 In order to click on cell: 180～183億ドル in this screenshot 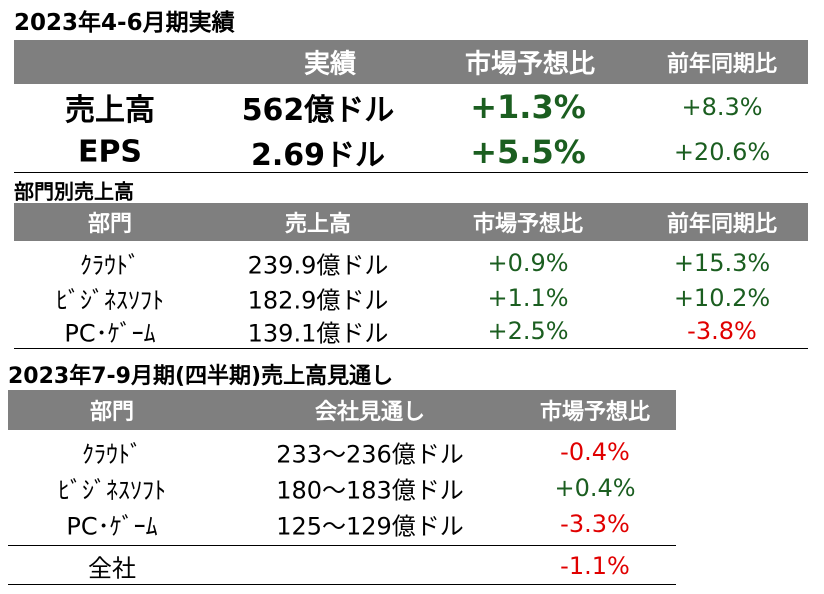, I will do `click(370, 490)`.